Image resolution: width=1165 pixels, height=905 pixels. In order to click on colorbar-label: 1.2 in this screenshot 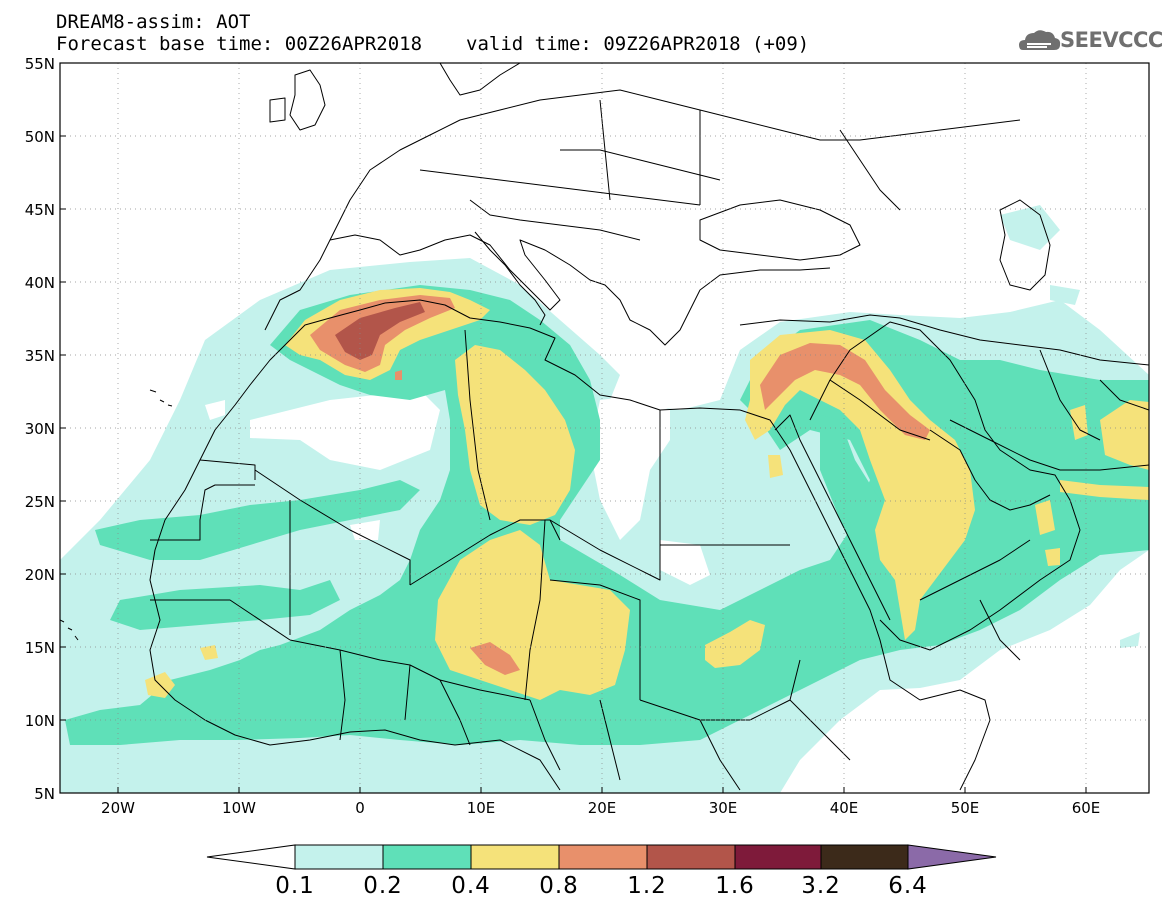, I will do `click(647, 886)`.